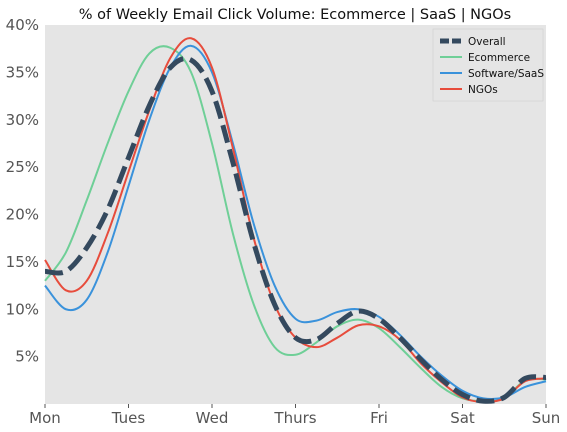  What do you see at coordinates (22, 167) in the screenshot?
I see `y-tick-label: 25%` at bounding box center [22, 167].